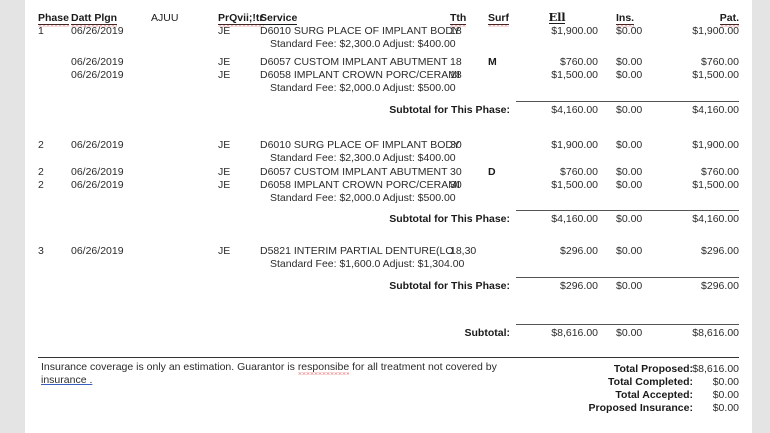 This screenshot has height=433, width=770. I want to click on cell-patient: $1,500.00, so click(715, 75).